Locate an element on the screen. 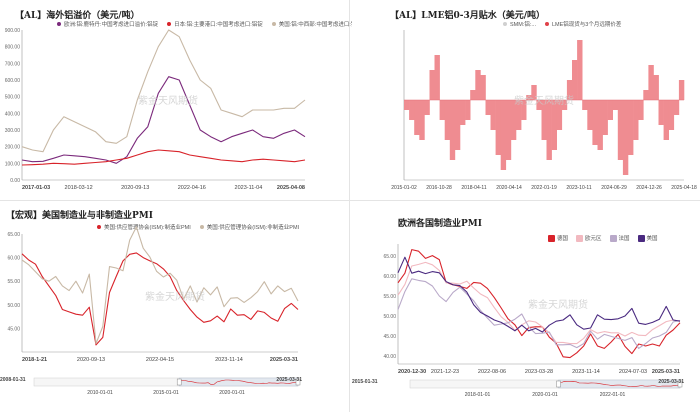  chart-title: 【AL】LME铝0-3月贴水（美元/吨） is located at coordinates (468, 16).